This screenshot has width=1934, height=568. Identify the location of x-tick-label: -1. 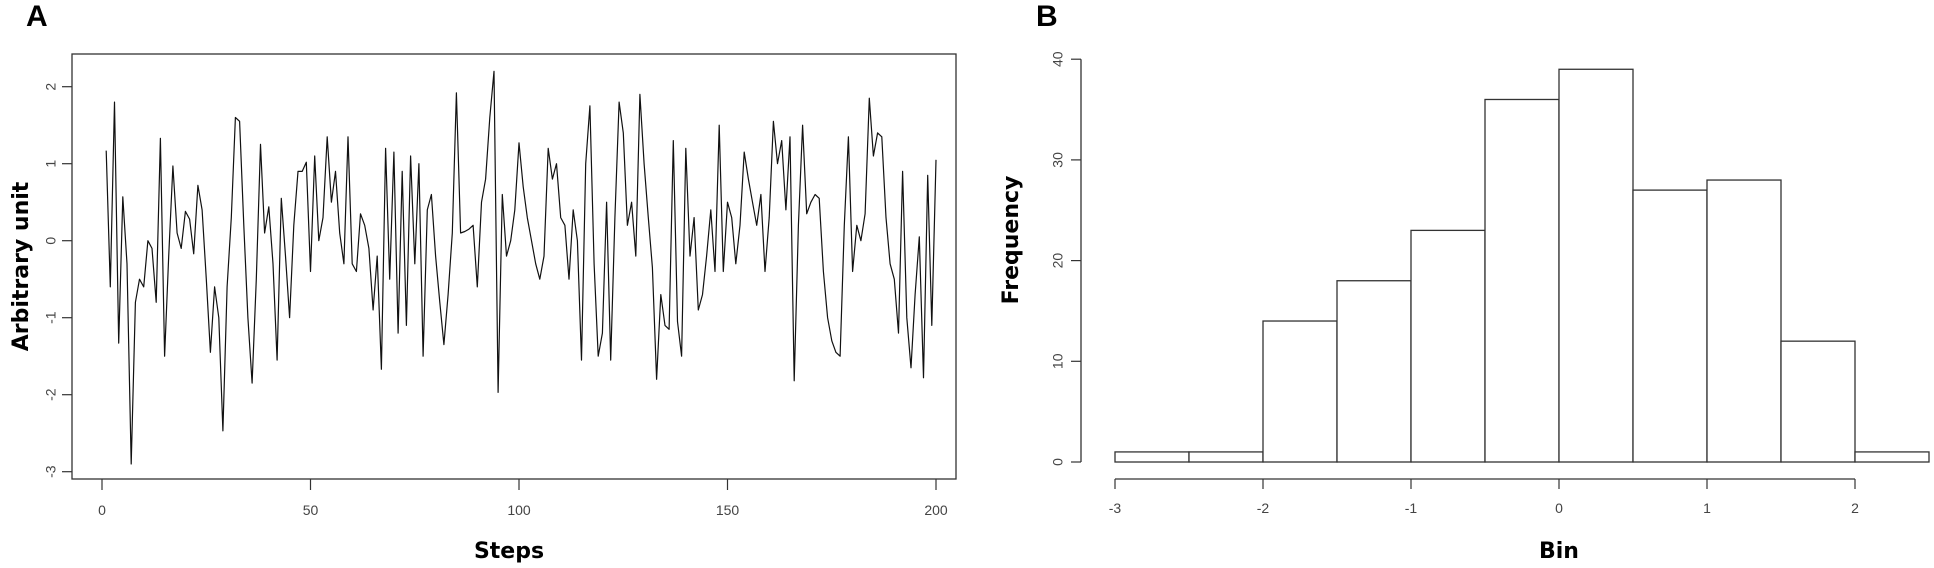
(1411, 508).